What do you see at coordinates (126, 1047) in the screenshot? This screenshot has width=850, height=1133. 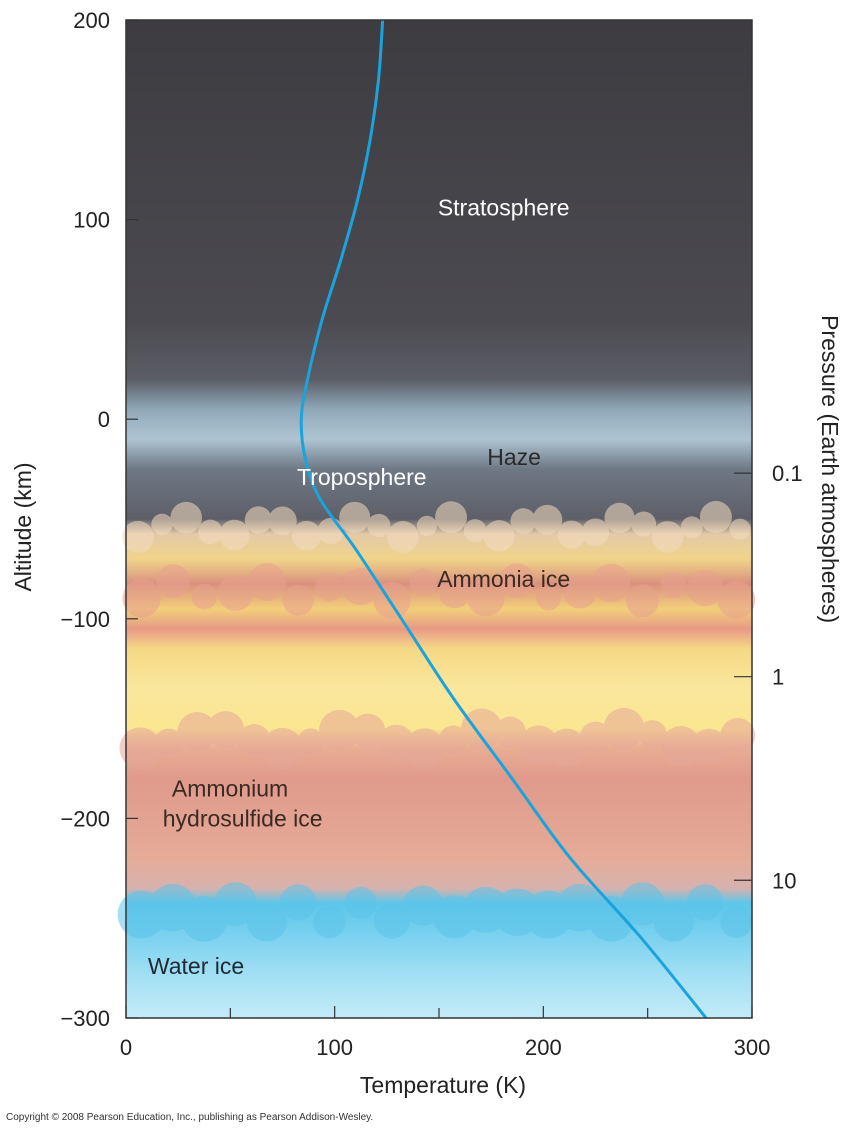 I see `x-tick-label: 0` at bounding box center [126, 1047].